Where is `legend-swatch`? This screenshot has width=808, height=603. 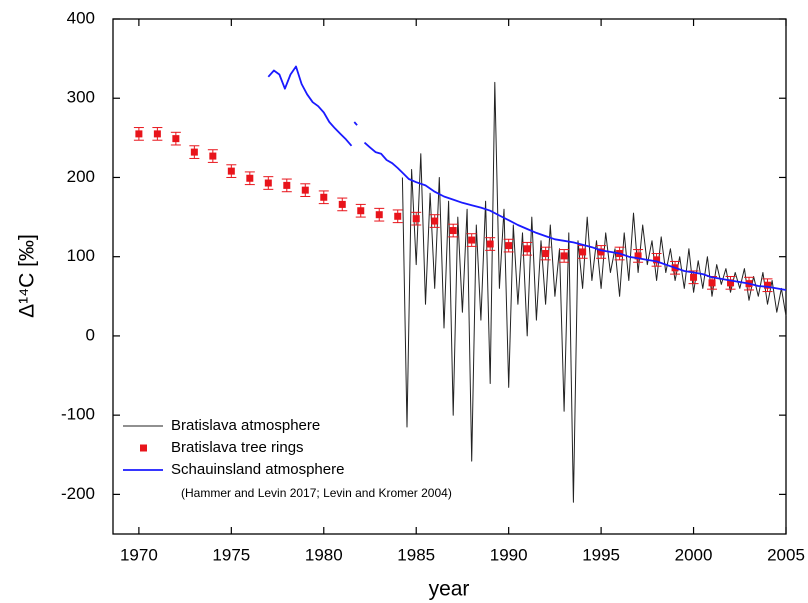 legend-swatch is located at coordinates (143, 448).